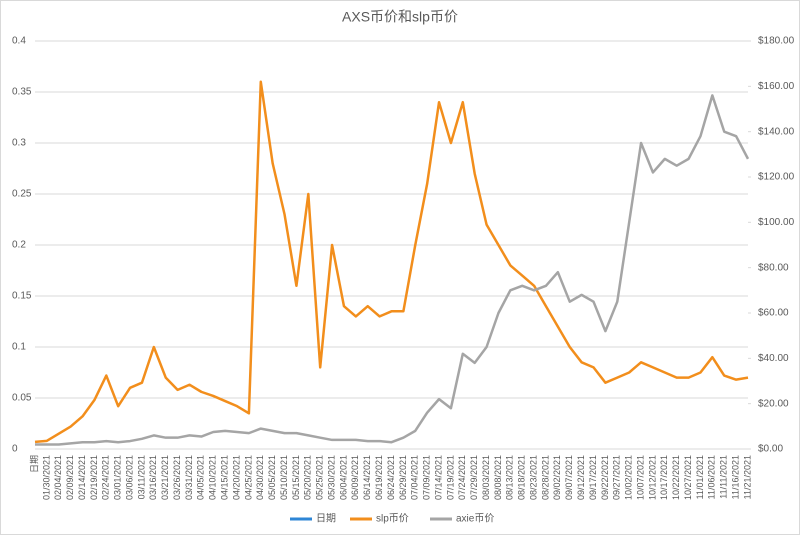 This screenshot has width=800, height=535. What do you see at coordinates (22, 398) in the screenshot?
I see `y-tick-label: 0.05` at bounding box center [22, 398].